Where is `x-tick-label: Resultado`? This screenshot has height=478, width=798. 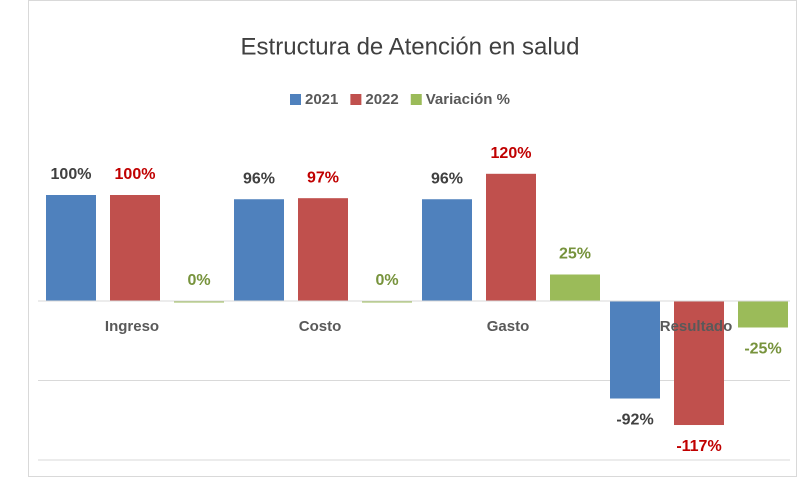
x-tick-label: Resultado is located at coordinates (696, 326).